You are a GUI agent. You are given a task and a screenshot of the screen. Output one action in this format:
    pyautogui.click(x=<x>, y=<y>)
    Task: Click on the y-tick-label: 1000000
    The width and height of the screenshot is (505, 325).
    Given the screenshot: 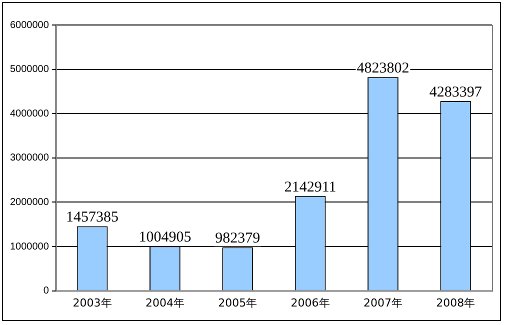 What is the action you would take?
    pyautogui.click(x=30, y=246)
    